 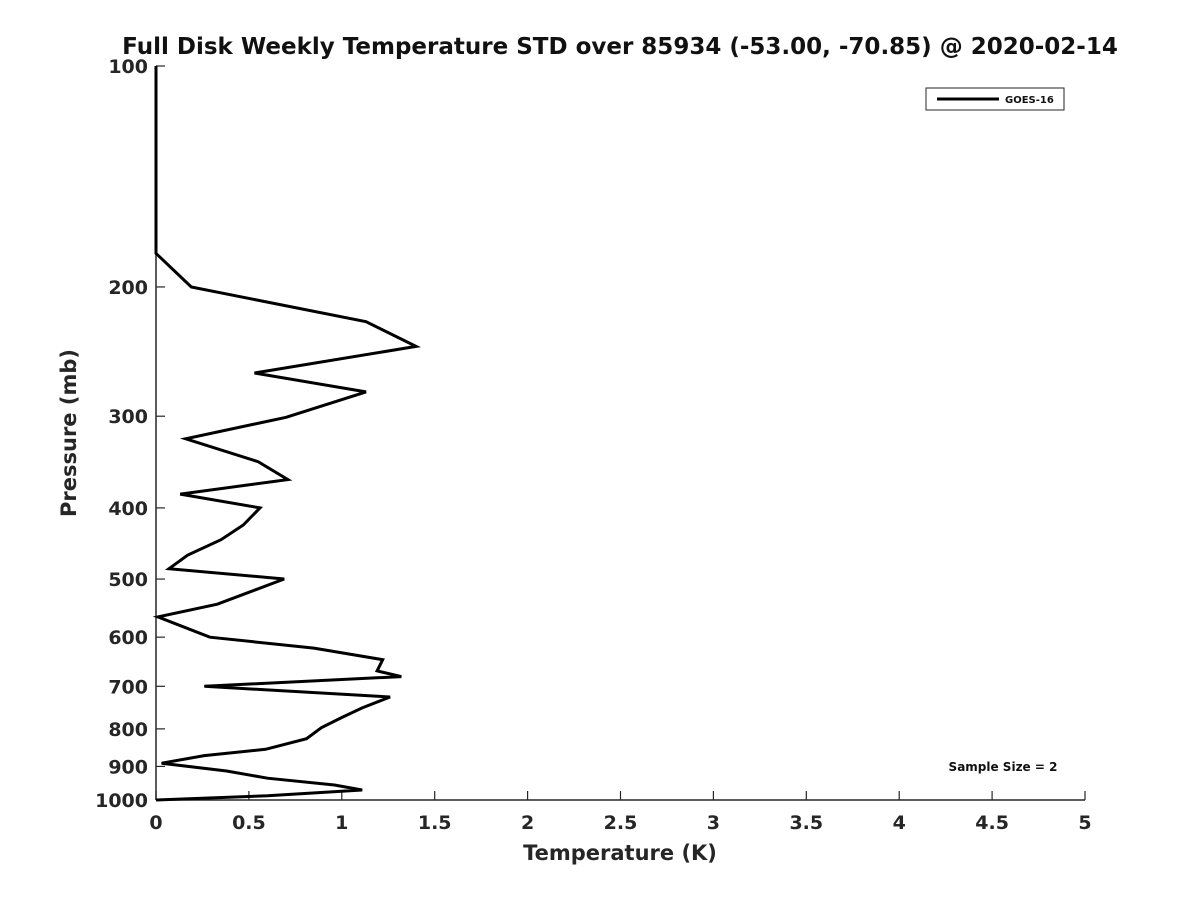 I want to click on y-axis-label: Pressure (mb), so click(x=69, y=433).